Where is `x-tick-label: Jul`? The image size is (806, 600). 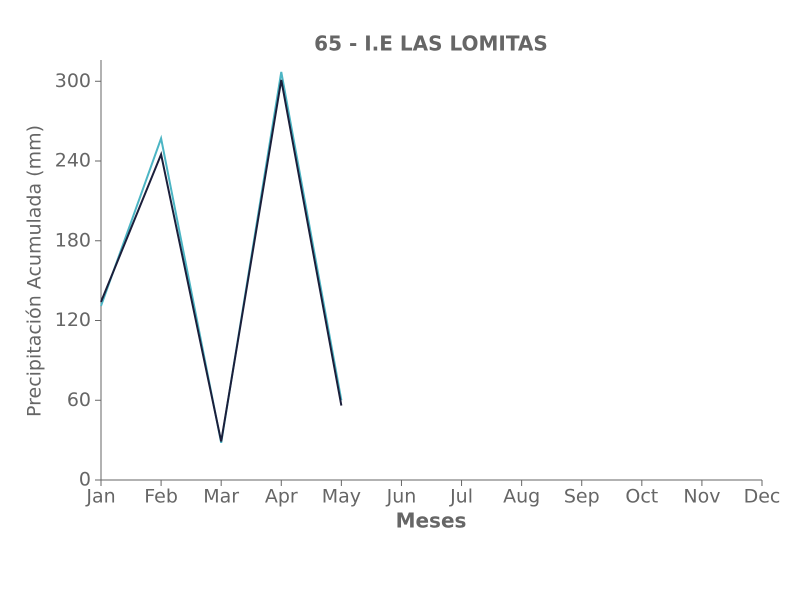
x-tick-label: Jul is located at coordinates (461, 497).